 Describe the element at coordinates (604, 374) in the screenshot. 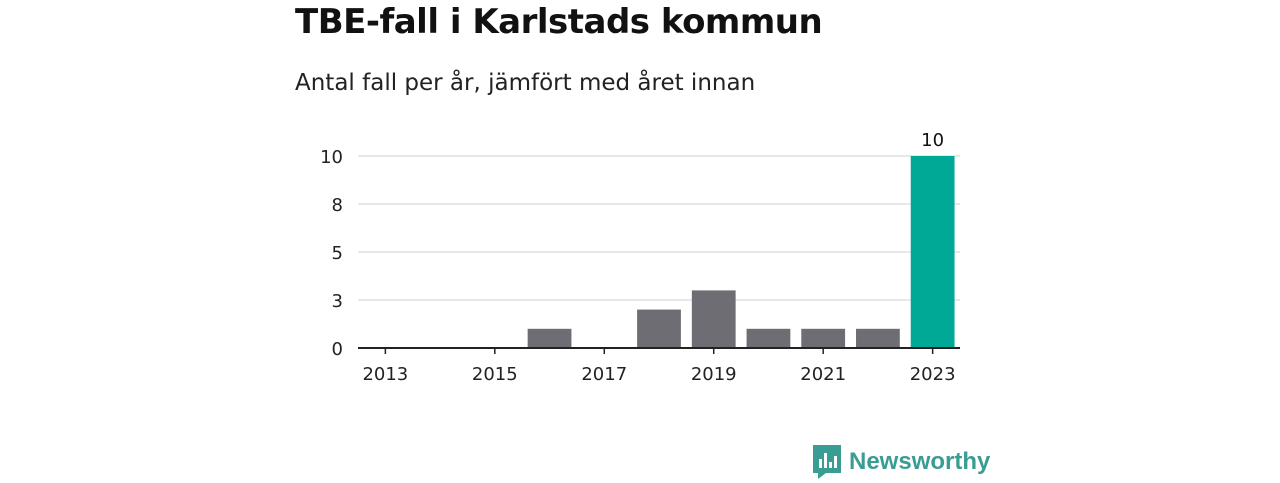

I see `x-tick-label: 2017` at that location.